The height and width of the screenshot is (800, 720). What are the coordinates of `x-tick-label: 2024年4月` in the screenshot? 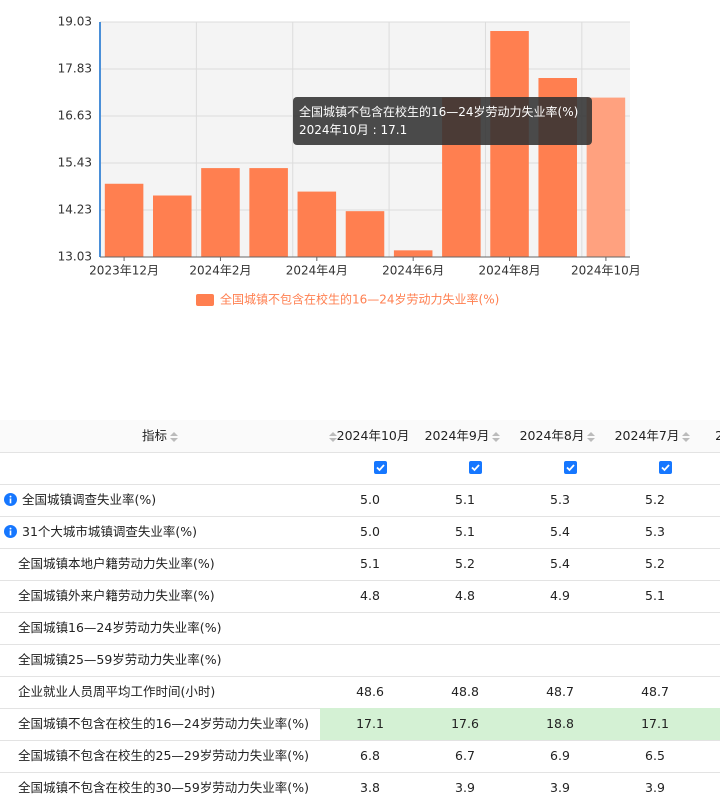 It's located at (317, 271).